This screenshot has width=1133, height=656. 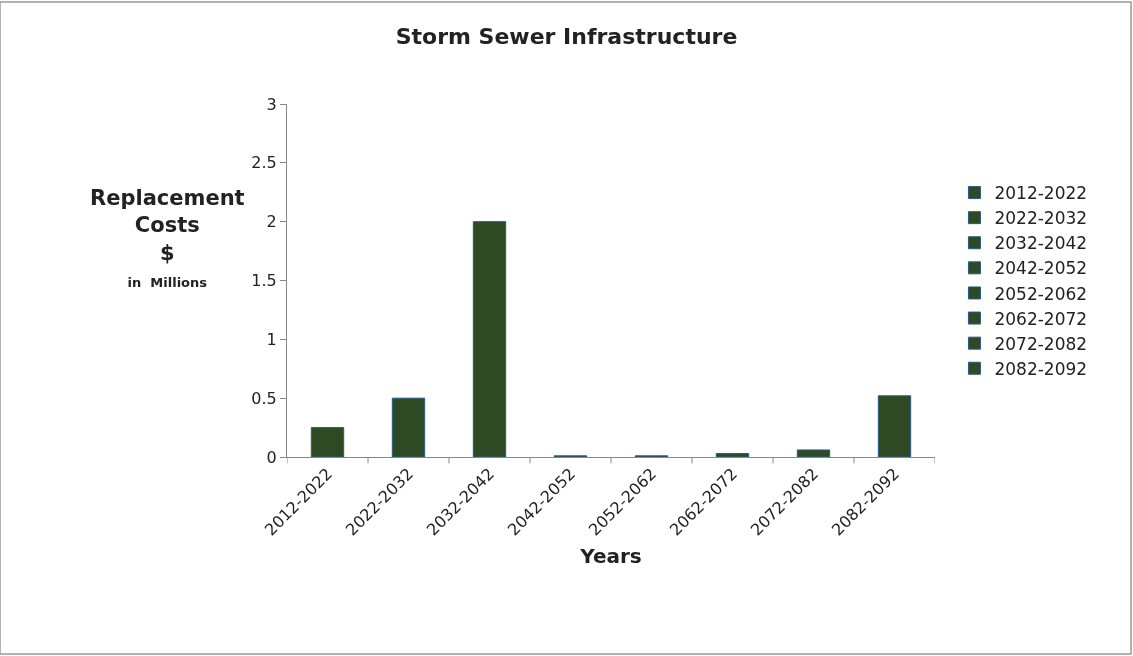 What do you see at coordinates (1041, 293) in the screenshot?
I see `legend-label: 2052-2062` at bounding box center [1041, 293].